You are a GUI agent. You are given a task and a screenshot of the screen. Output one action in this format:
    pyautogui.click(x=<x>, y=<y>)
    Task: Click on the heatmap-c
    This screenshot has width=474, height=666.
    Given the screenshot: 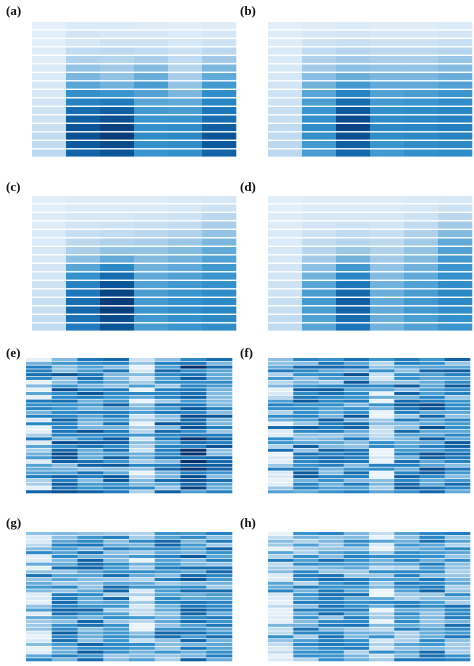 What is the action you would take?
    pyautogui.click(x=134, y=263)
    